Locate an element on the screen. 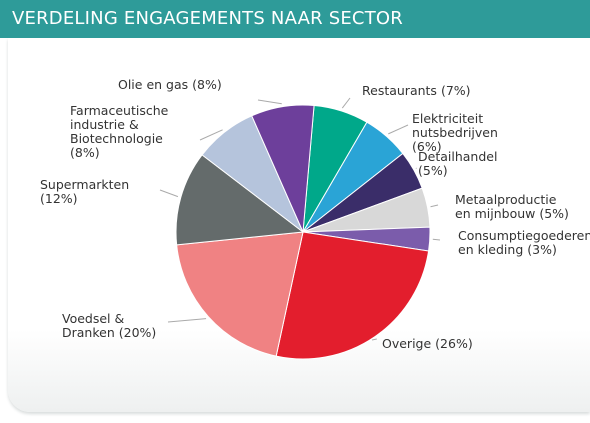  value-label: (12%) is located at coordinates (59, 198).